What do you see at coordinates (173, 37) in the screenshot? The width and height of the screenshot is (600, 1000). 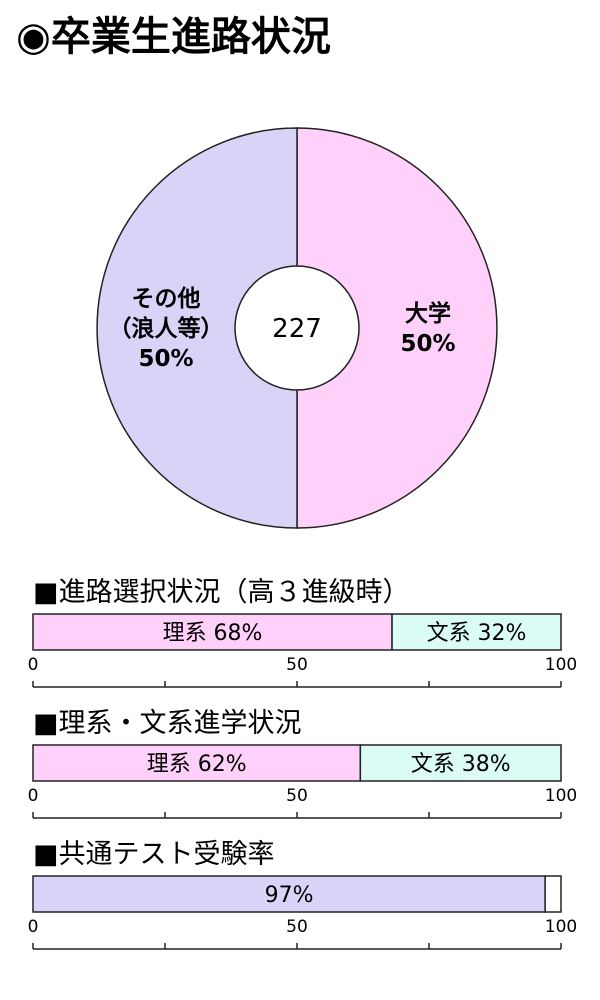 I see `page-title: ◉卒業生進路状況` at bounding box center [173, 37].